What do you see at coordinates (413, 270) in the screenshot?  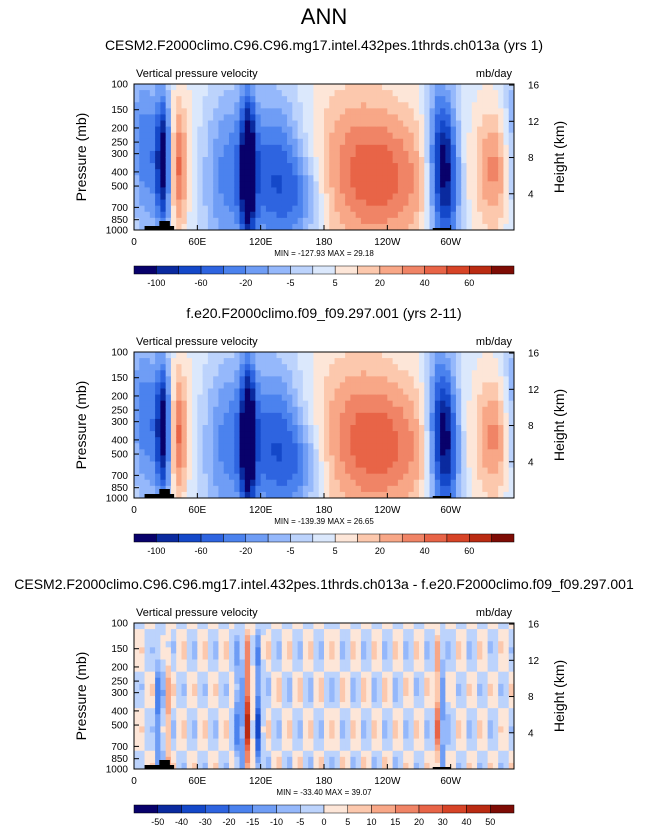 I see `colorbar-swatch` at bounding box center [413, 270].